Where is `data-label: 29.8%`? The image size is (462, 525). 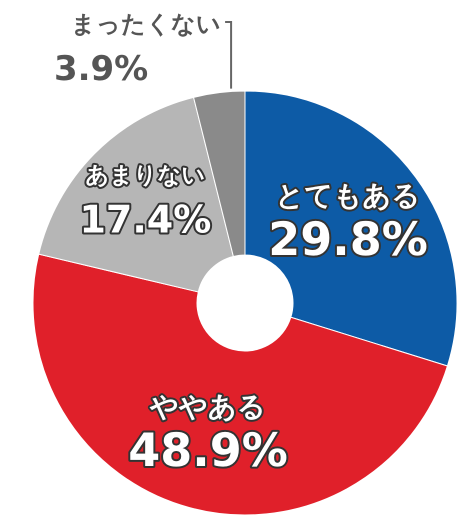
data-label: 29.8% is located at coordinates (348, 239).